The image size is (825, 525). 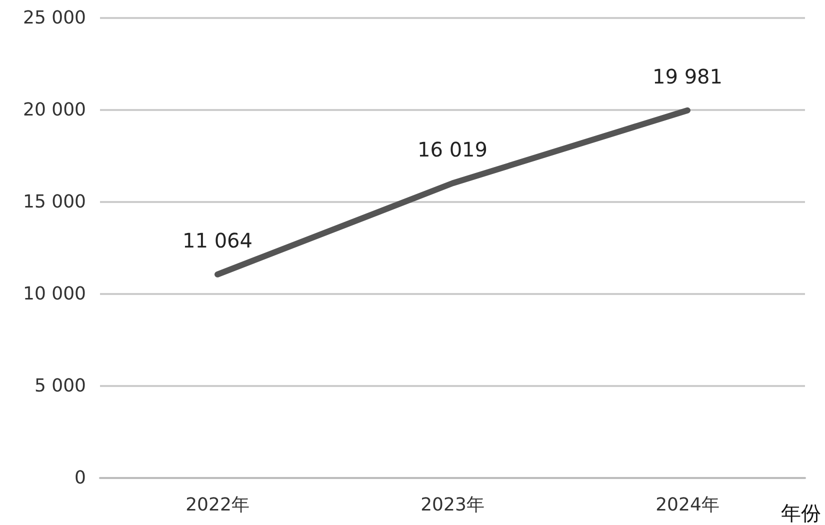 I want to click on data-label: 16 019, so click(x=453, y=149).